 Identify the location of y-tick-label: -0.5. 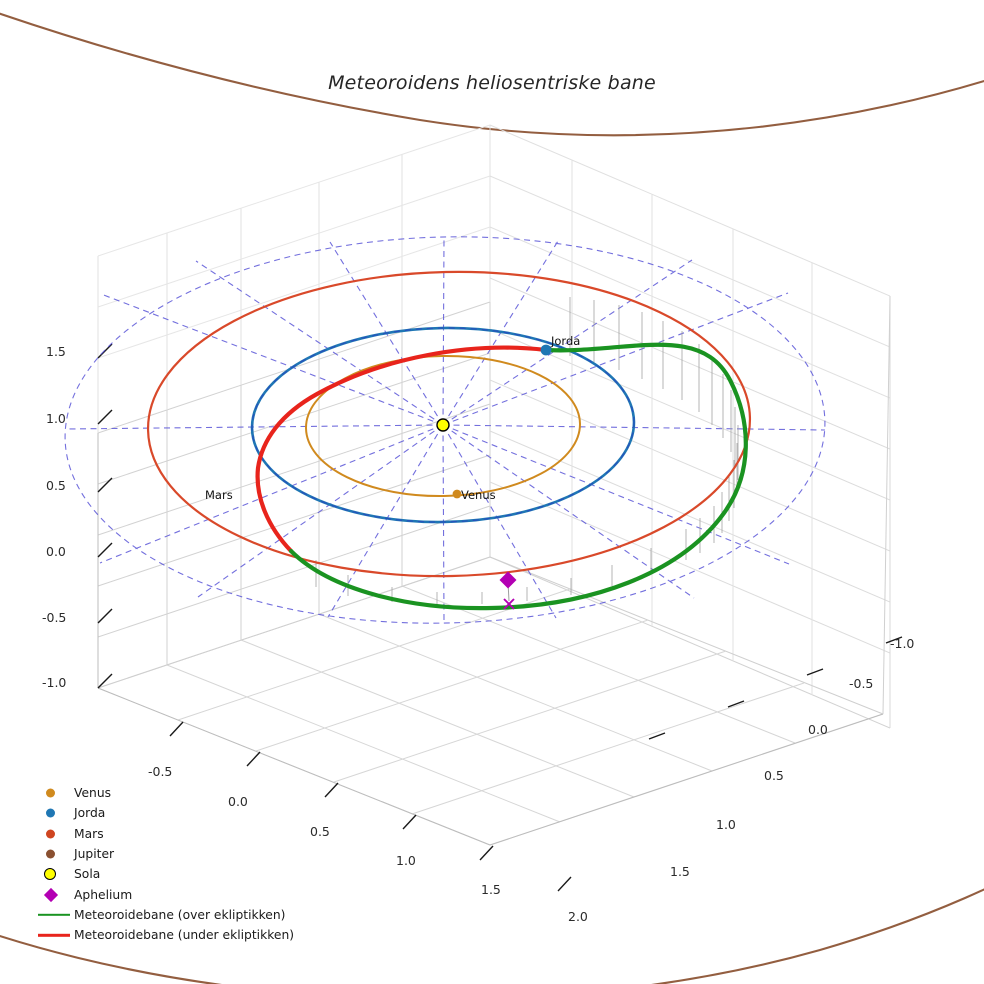
(861, 683).